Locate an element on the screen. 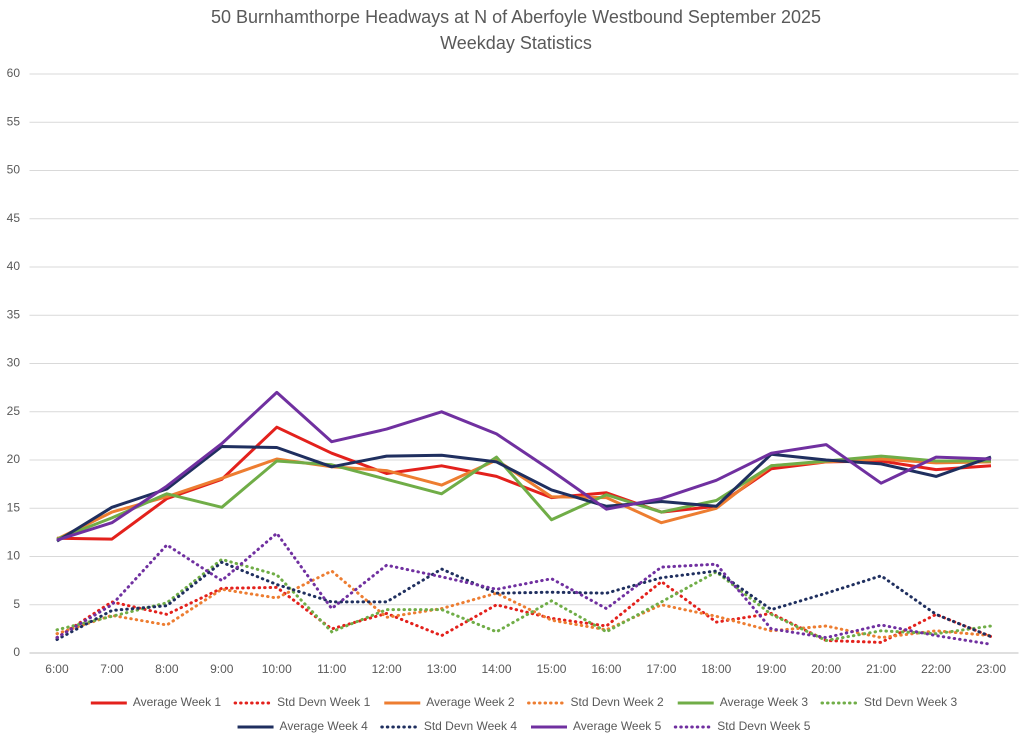  y-tick-label: 0 is located at coordinates (16, 652).